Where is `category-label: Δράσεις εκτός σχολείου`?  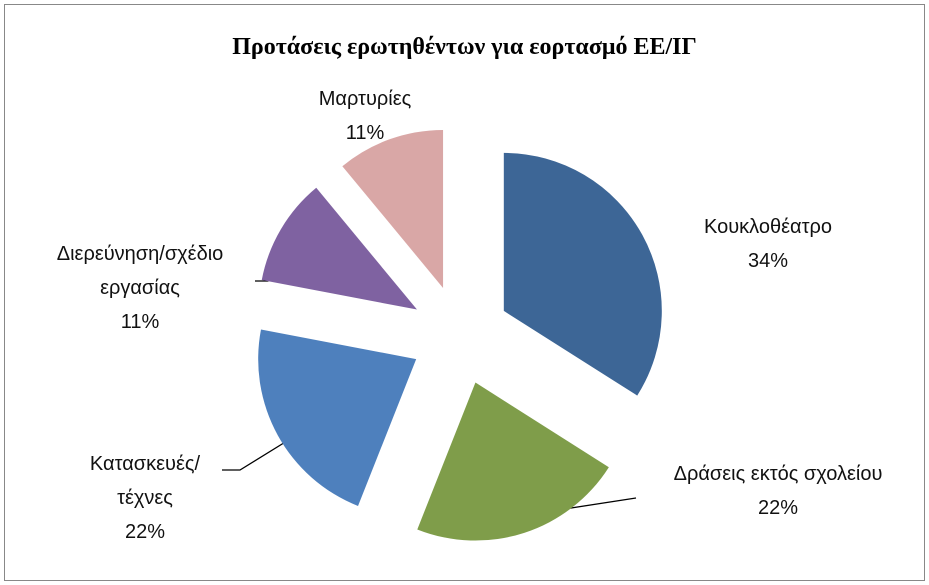
category-label: Δράσεις εκτός σχολείου is located at coordinates (778, 474).